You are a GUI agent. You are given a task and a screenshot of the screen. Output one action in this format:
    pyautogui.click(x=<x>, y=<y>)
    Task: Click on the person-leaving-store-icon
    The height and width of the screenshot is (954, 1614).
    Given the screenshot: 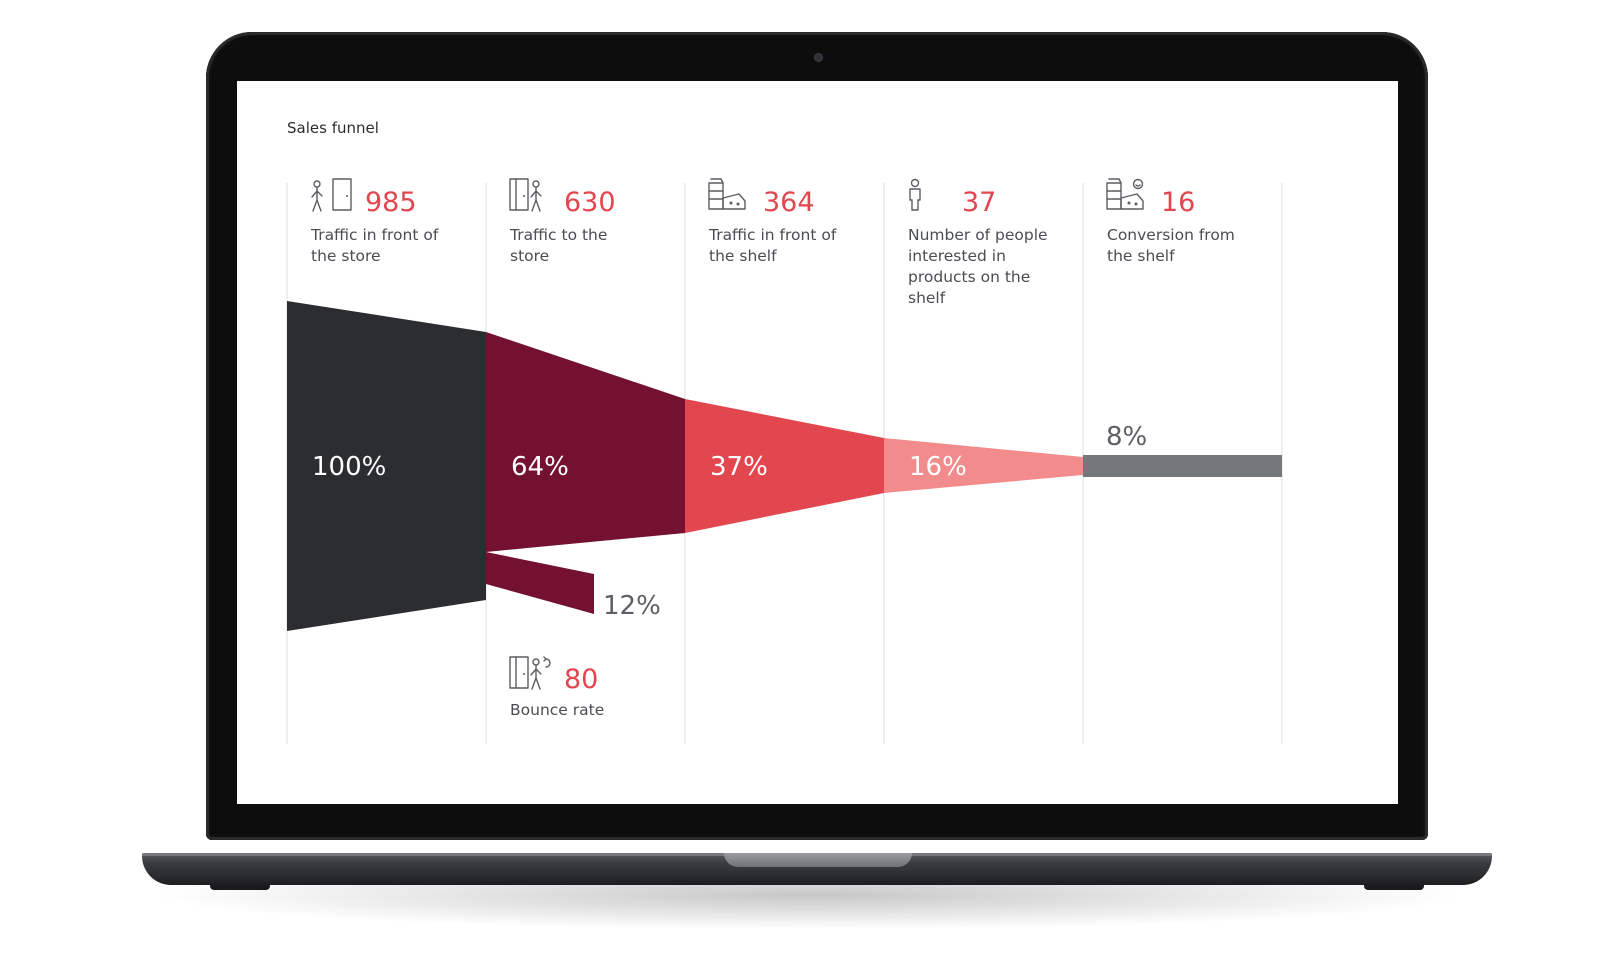 What is the action you would take?
    pyautogui.click(x=530, y=673)
    